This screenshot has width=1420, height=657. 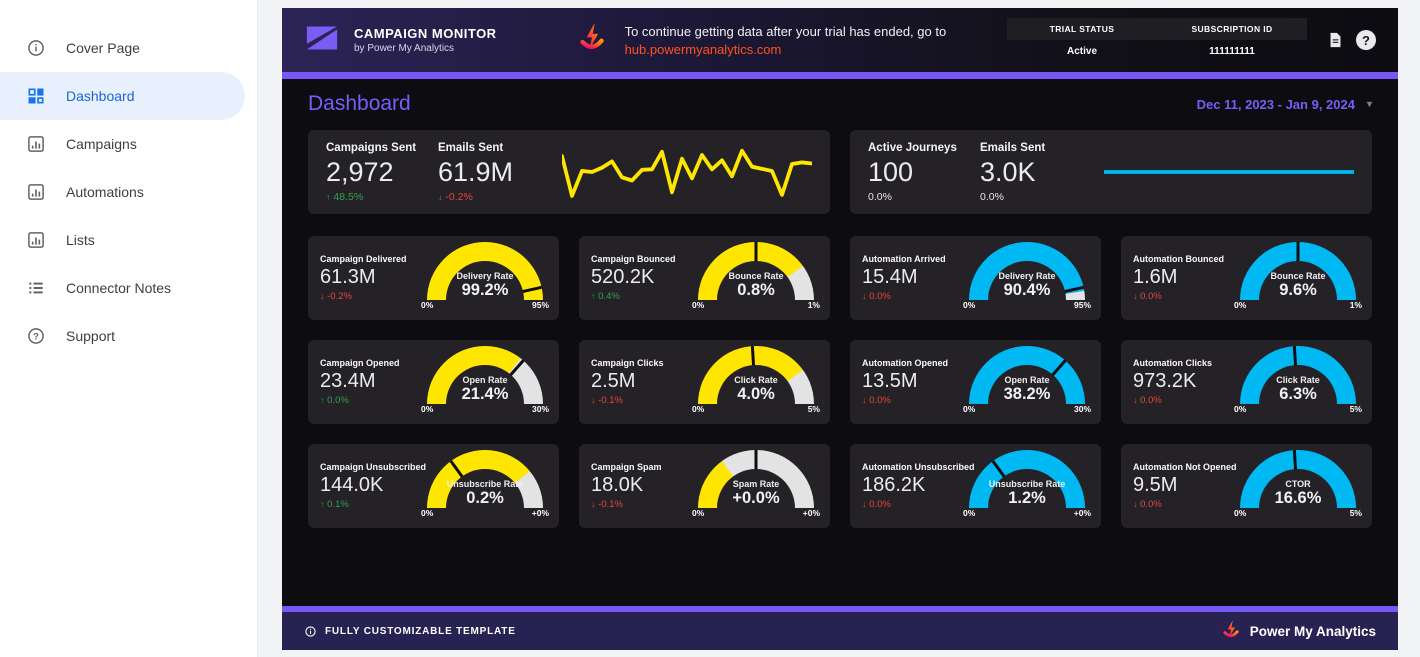 I want to click on gauge-chart: Unsubscribe Rate 0.2% 0% +0%, so click(x=485, y=484).